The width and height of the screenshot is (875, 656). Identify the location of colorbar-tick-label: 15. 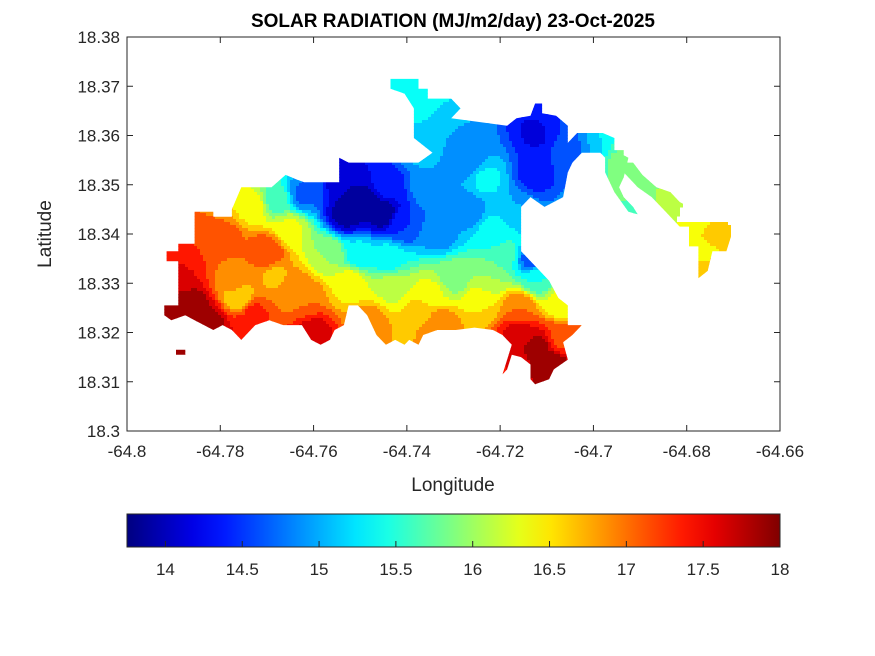
(319, 569).